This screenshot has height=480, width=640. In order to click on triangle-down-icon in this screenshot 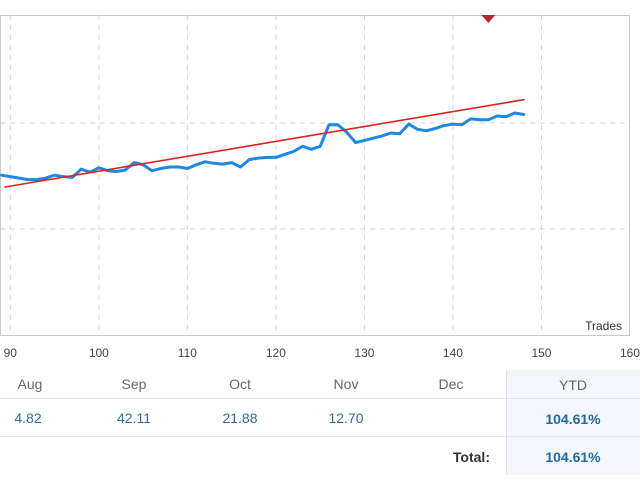, I will do `click(488, 19)`.